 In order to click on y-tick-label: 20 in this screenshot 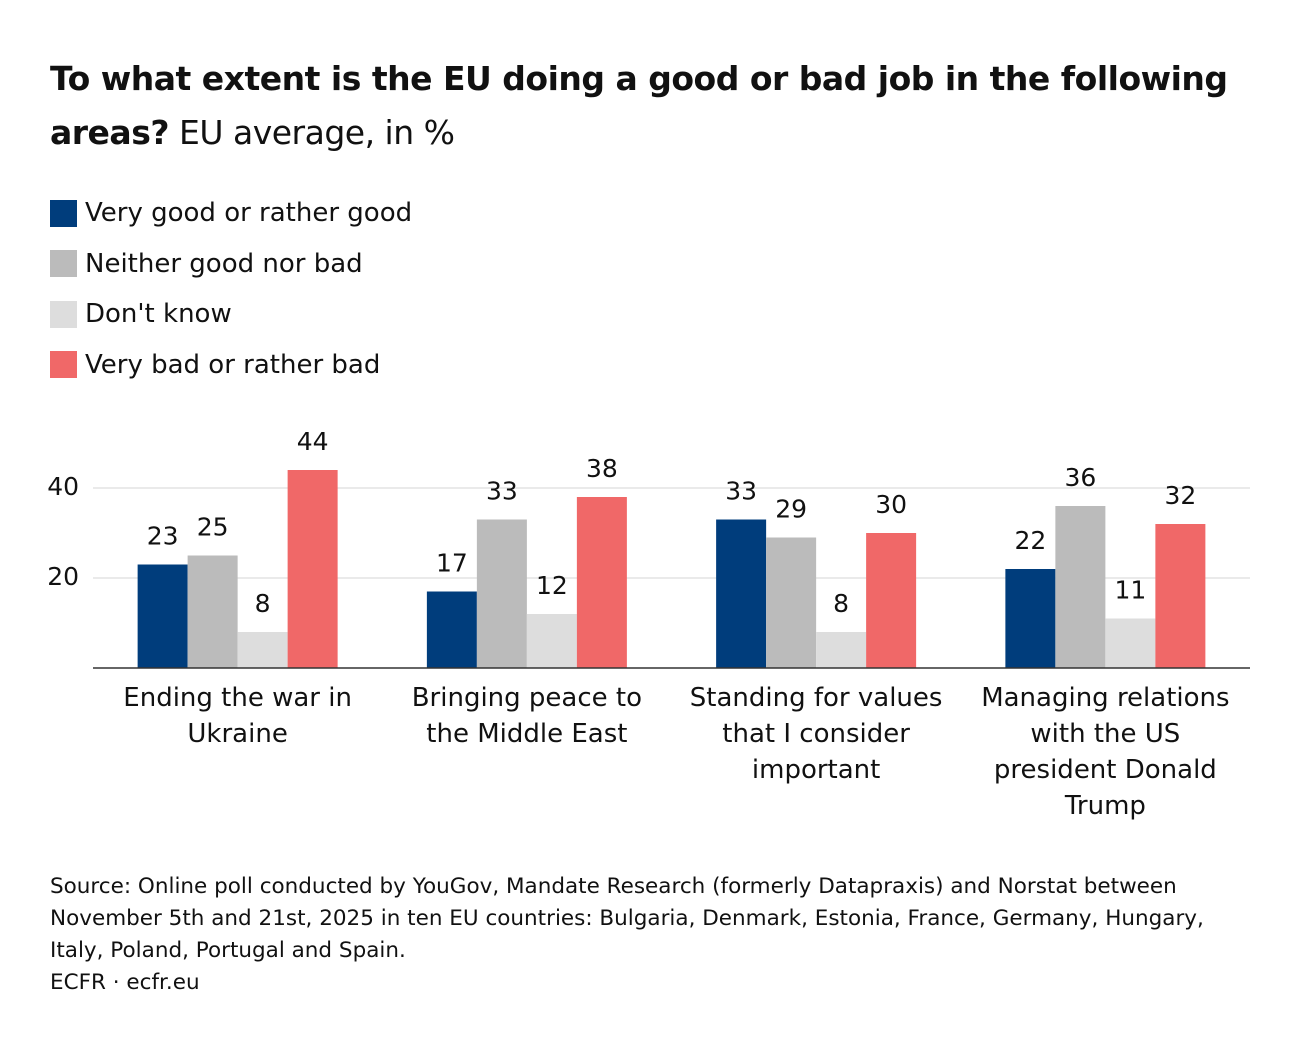, I will do `click(63, 576)`.